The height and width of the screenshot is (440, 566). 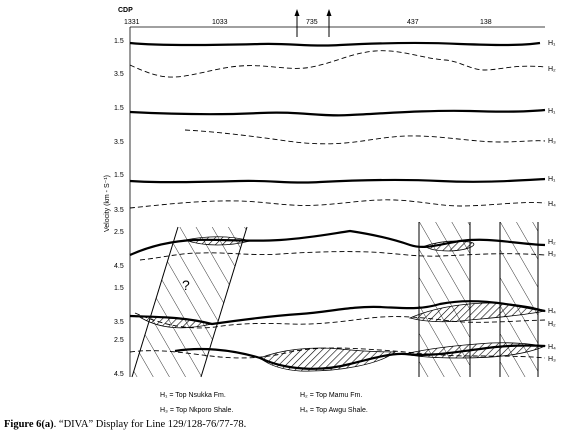 I want to click on y-axis-label: Velocity (km - S⁻¹), so click(x=107, y=203).